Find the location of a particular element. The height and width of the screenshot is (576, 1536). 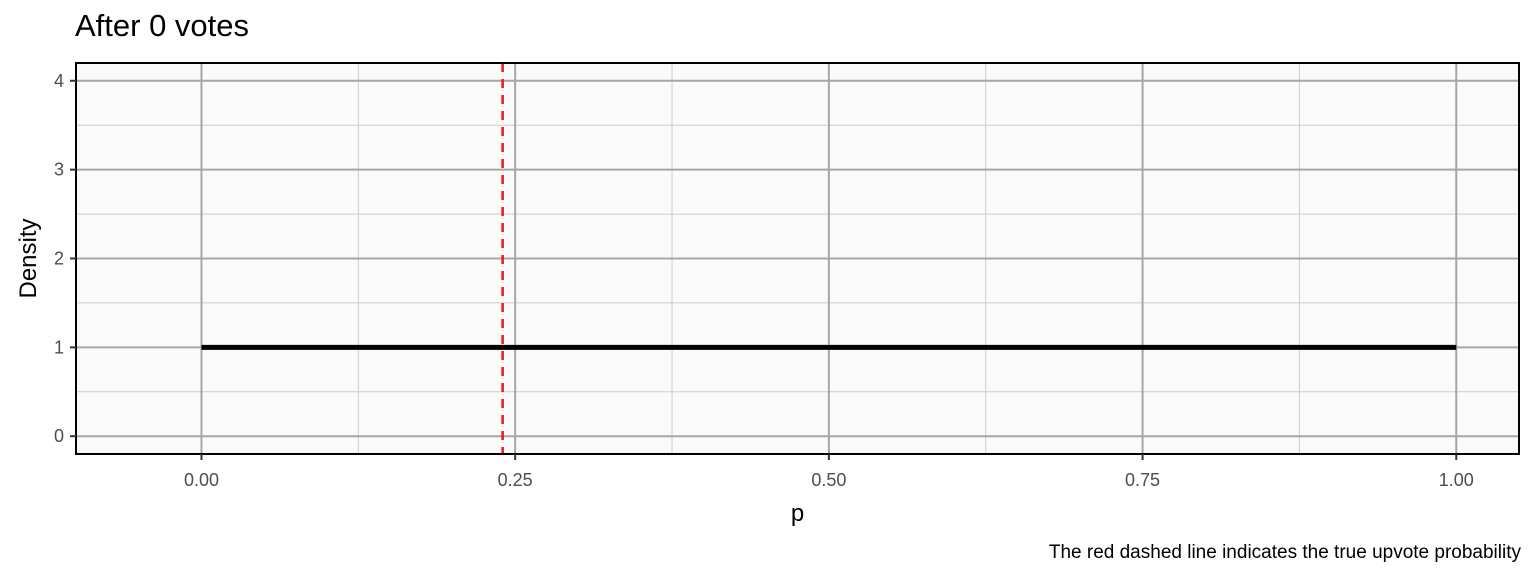

y-axis-title: Density is located at coordinates (28, 258).